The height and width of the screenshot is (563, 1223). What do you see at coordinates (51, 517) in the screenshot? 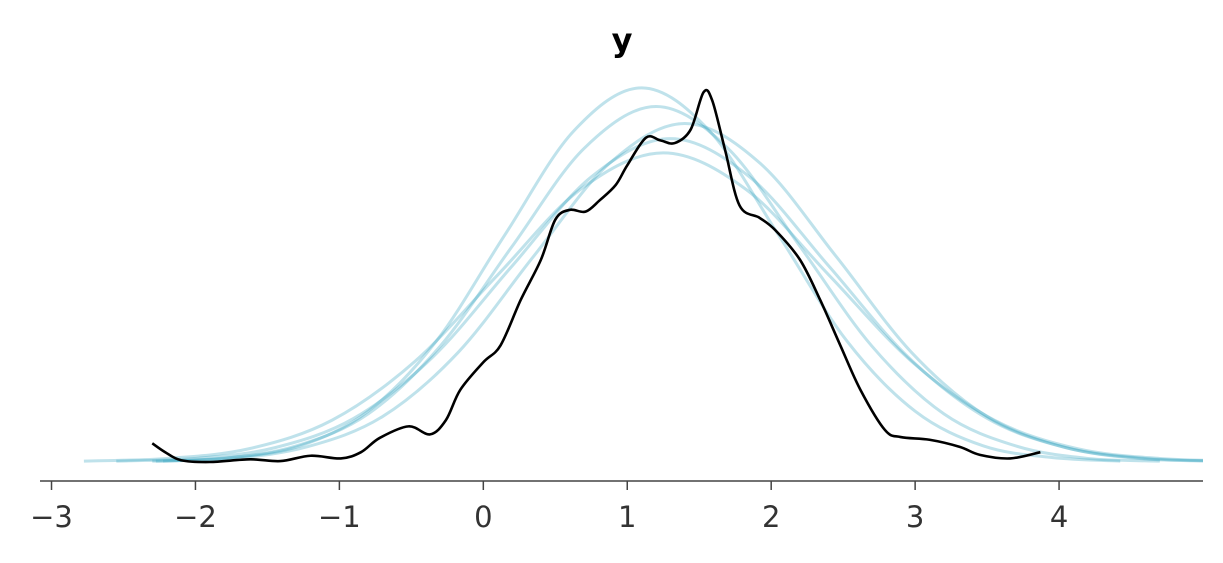
I see `x-tick-label: −3` at bounding box center [51, 517].